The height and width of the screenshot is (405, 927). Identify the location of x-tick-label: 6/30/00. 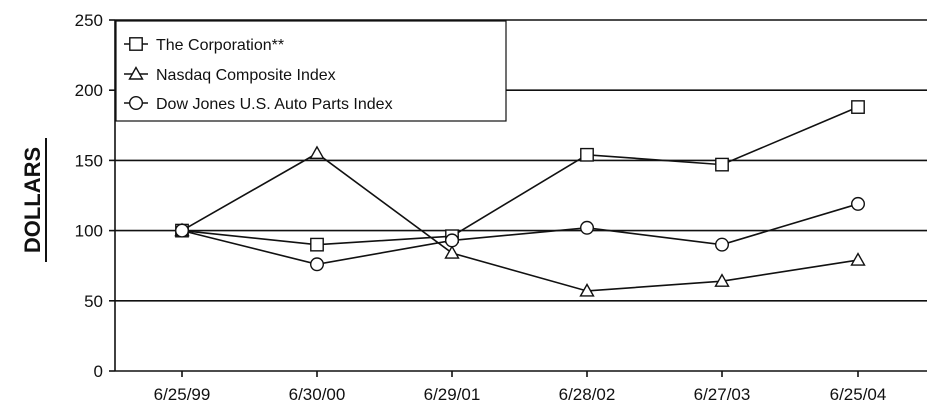
(317, 394).